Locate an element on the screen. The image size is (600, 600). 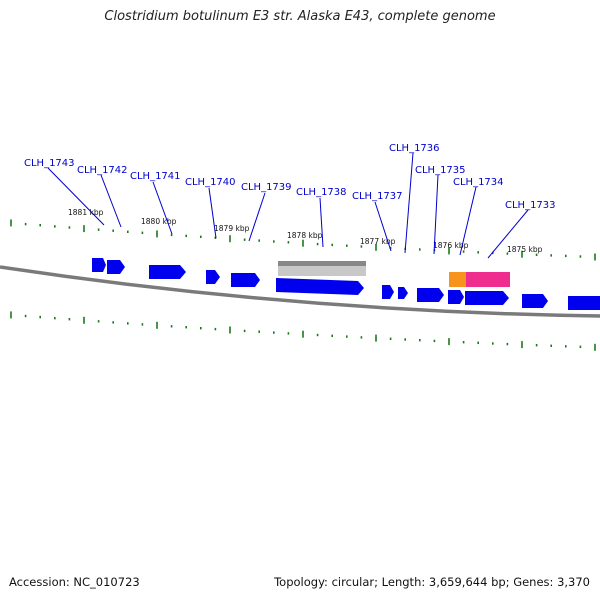
gene-label-clh-1734: CLH_1734 is located at coordinates (478, 182).